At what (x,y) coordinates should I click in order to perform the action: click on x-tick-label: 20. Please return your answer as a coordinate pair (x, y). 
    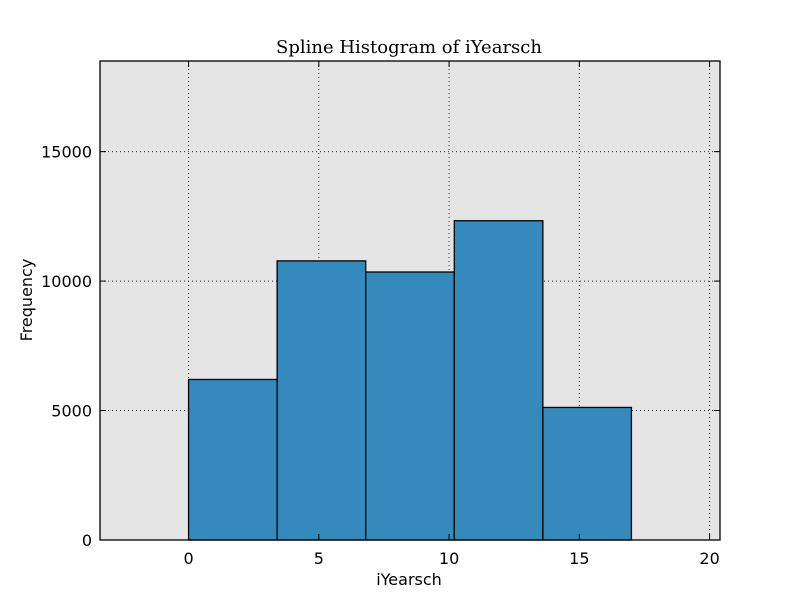
    Looking at the image, I should click on (709, 558).